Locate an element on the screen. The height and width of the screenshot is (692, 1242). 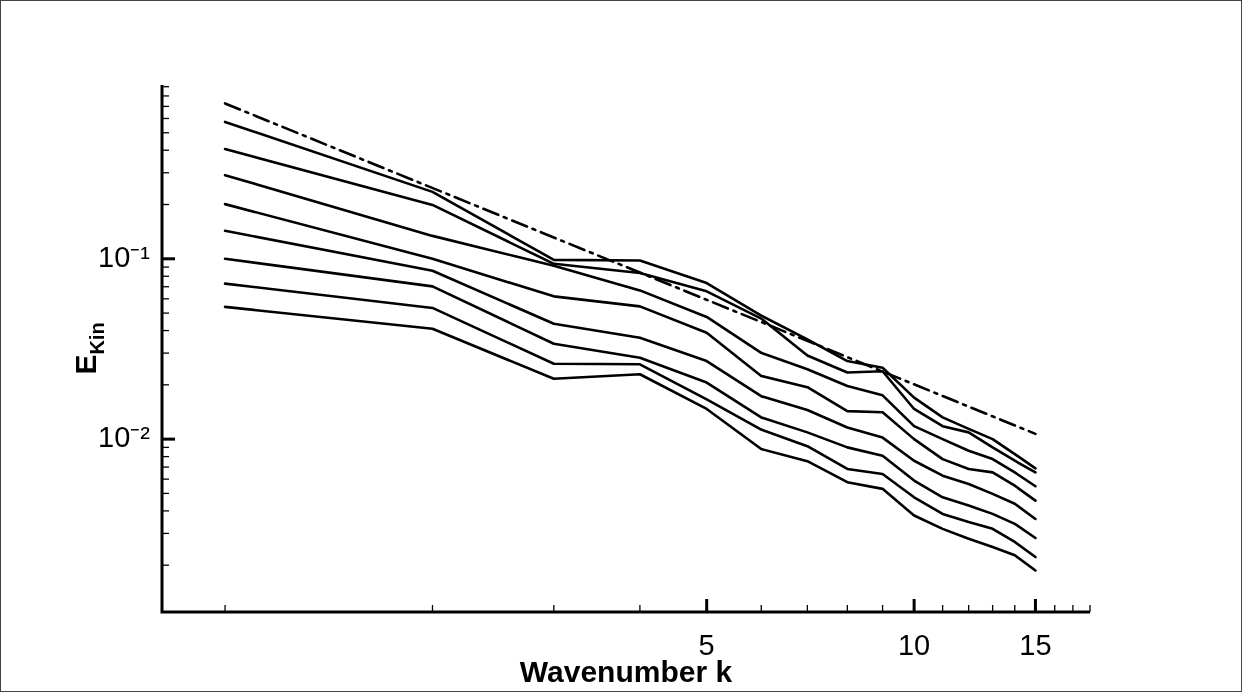
y-tick-label: 10⁻¹ is located at coordinates (124, 256).